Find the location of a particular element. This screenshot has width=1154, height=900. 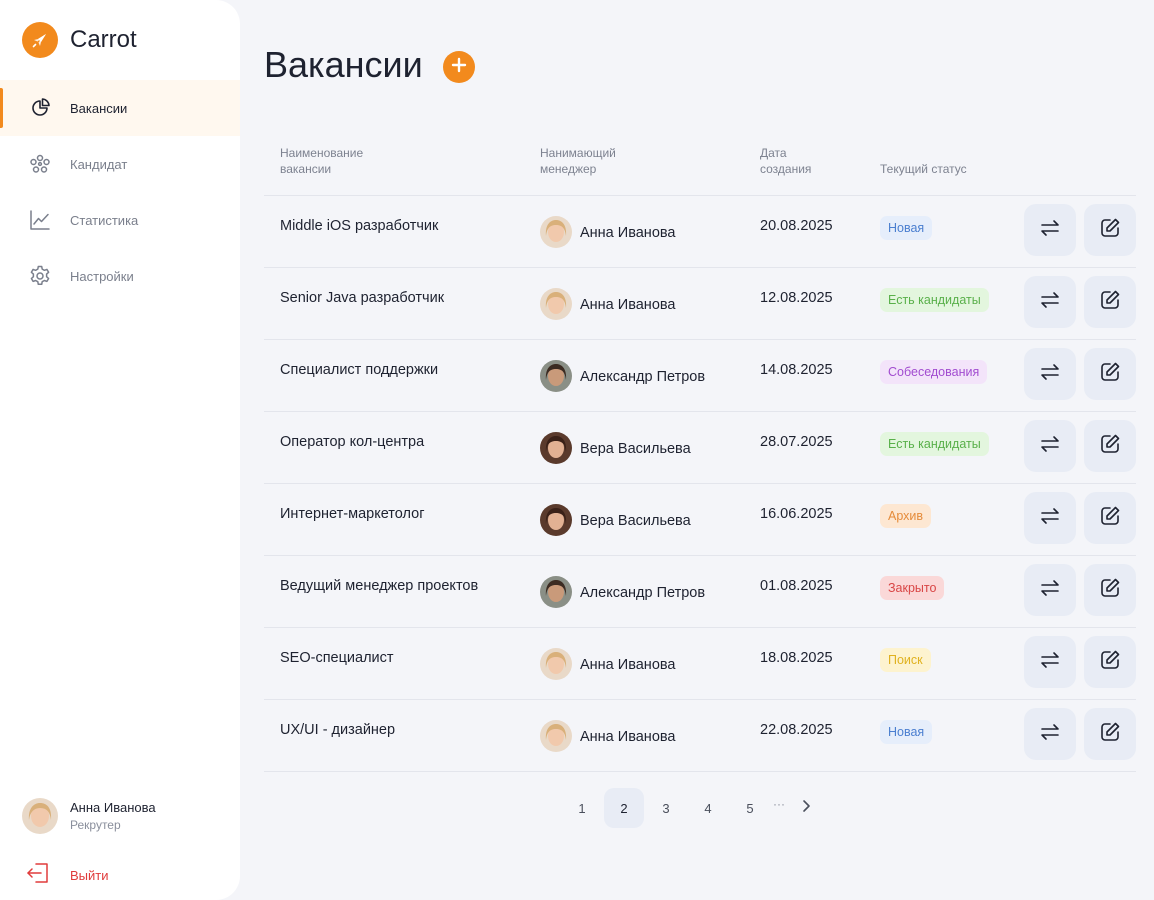

sidebar-item-label: Кандидат is located at coordinates (99, 164).